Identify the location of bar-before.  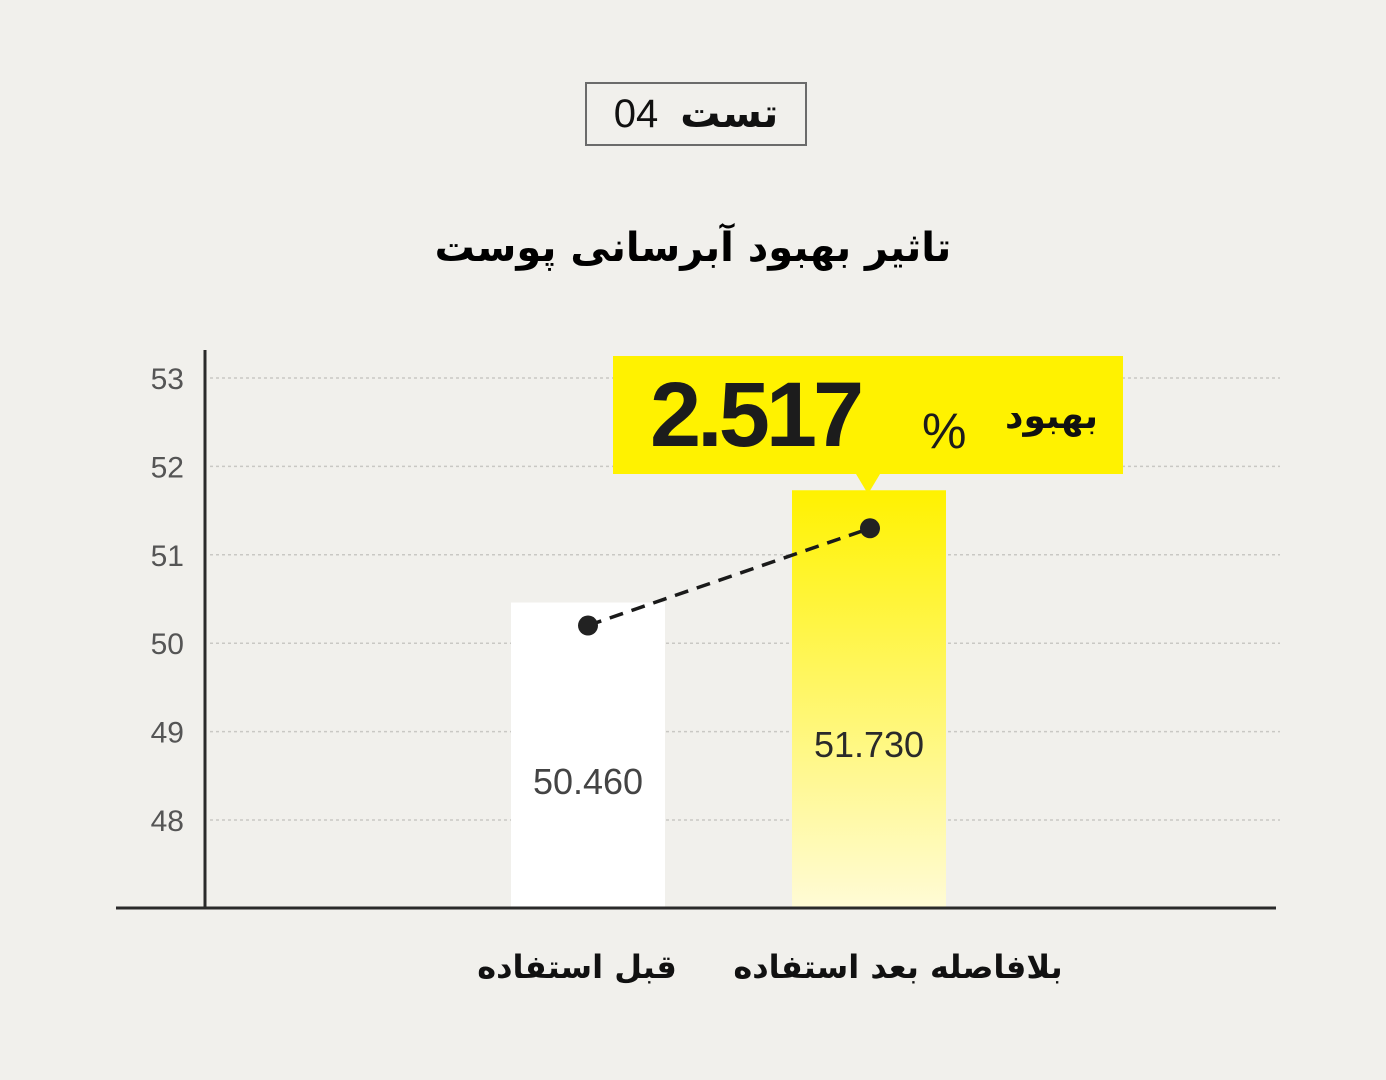
(588, 755).